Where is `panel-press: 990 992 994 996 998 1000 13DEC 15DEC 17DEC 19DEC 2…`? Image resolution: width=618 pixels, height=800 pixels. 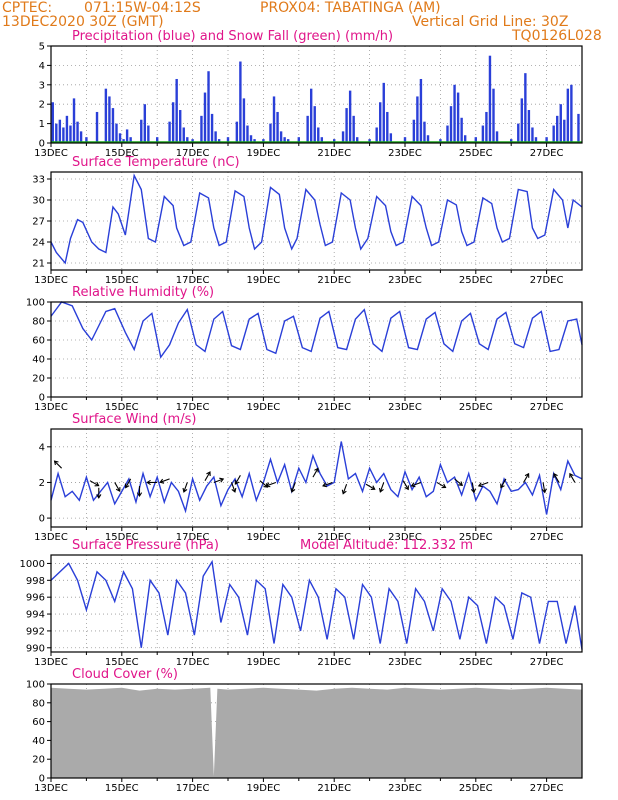
panel-press: 990 992 994 996 998 1000 13DEC 15DEC 17DEC 19DEC 2… is located at coordinates (301, 603).